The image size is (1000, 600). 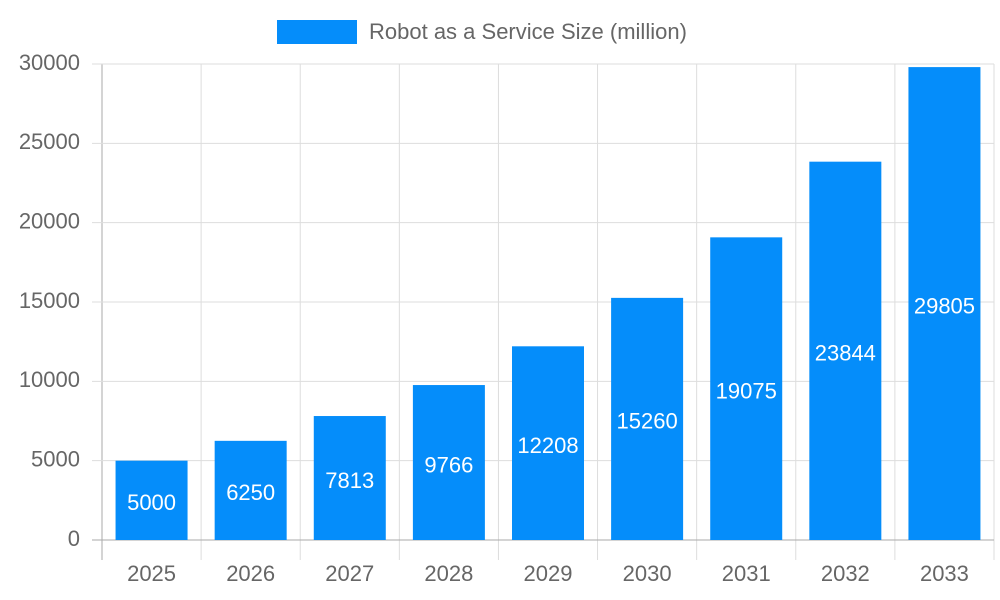 What do you see at coordinates (49, 62) in the screenshot?
I see `y-tick-label: 30000` at bounding box center [49, 62].